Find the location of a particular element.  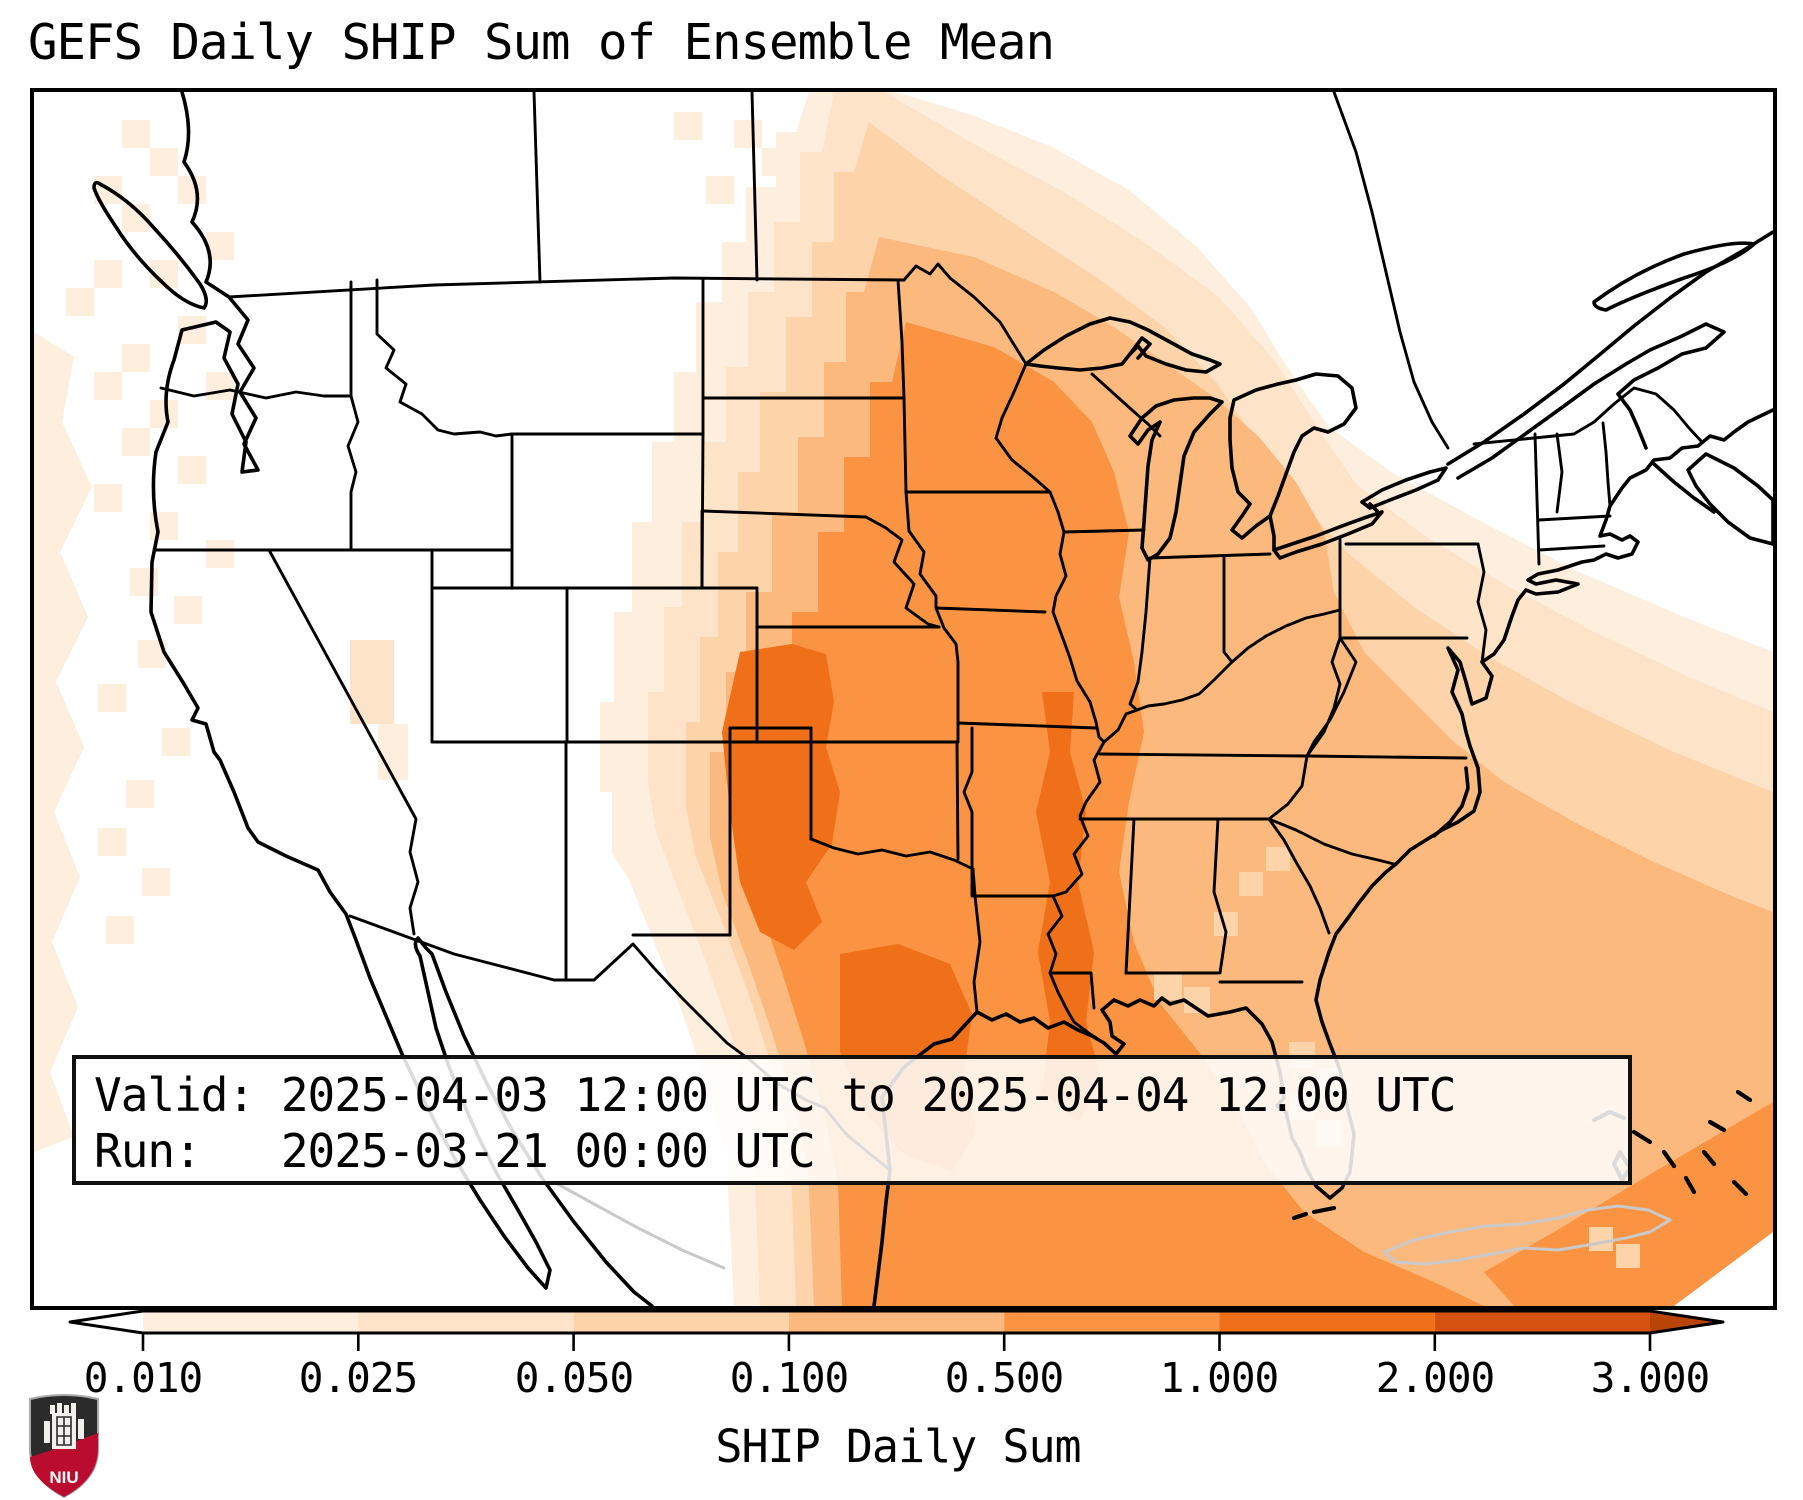

niu-logo-text: NIU is located at coordinates (63, 1477).